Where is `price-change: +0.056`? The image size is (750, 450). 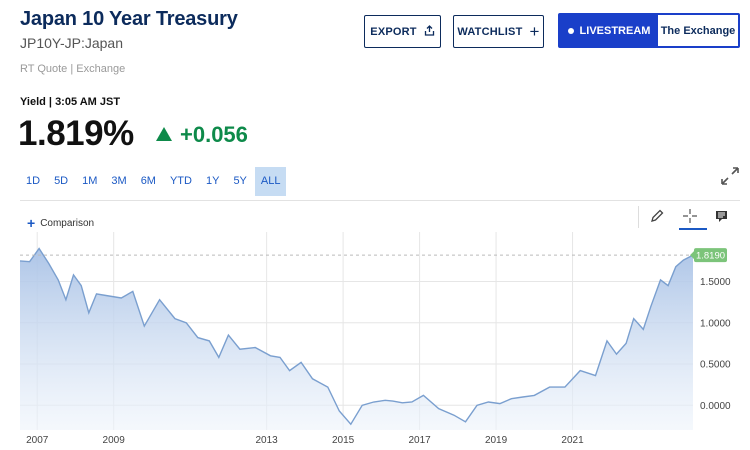 price-change: +0.056 is located at coordinates (202, 135).